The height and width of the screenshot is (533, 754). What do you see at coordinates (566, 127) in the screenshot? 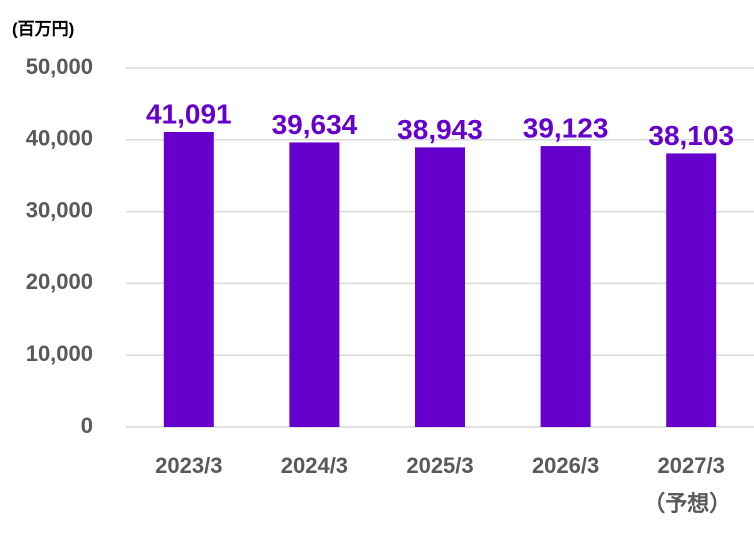
I see `value-label: 39,123` at bounding box center [566, 127].